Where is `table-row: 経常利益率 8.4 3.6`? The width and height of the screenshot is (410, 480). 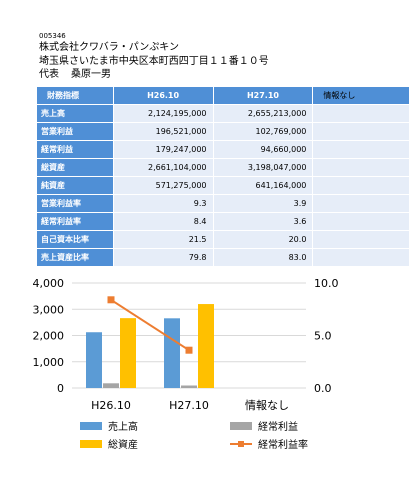
table-row: 経常利益率 8.4 3.6 is located at coordinates (223, 221).